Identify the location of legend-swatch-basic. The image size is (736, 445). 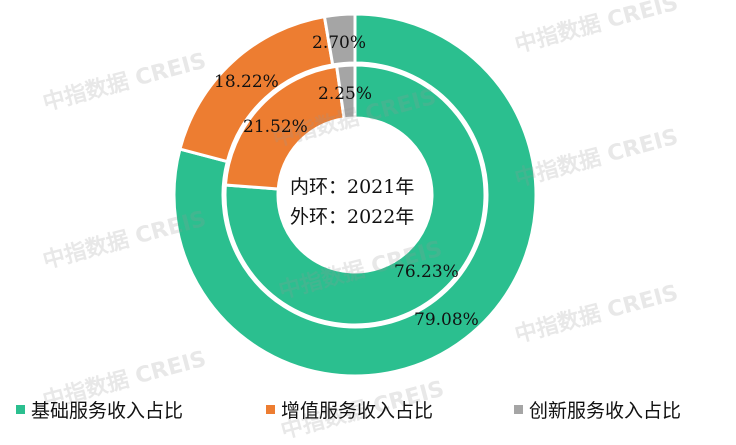
(20, 409).